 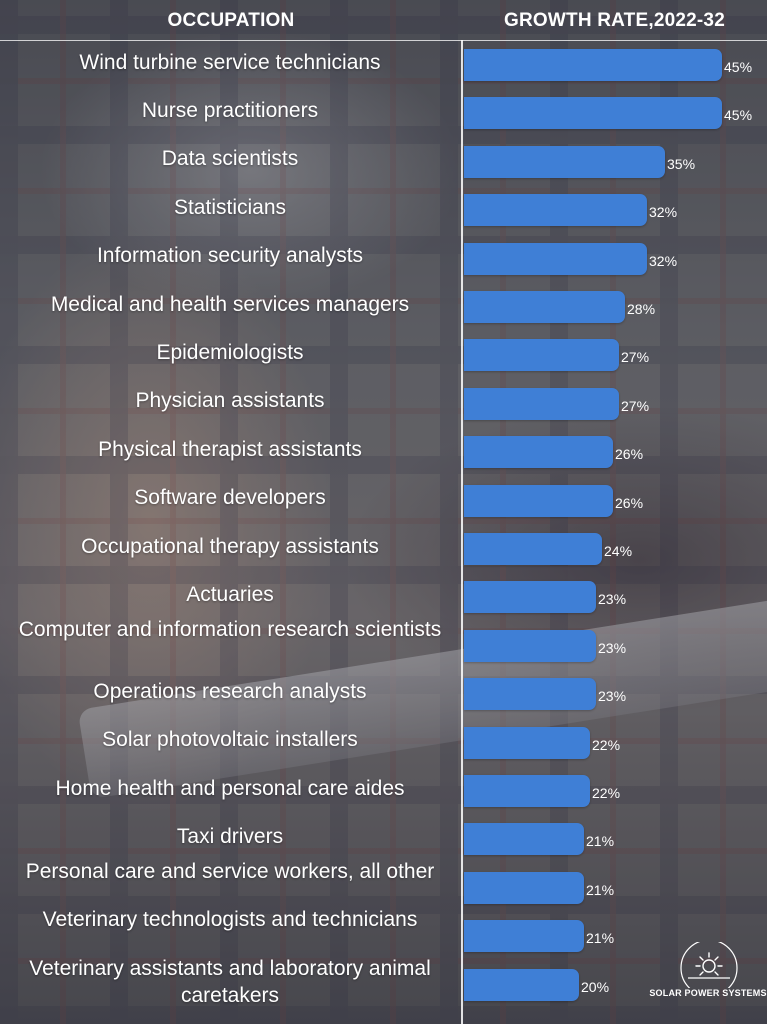 I want to click on logo-text: SOLAR POWER SYSTEMS, so click(x=708, y=993).